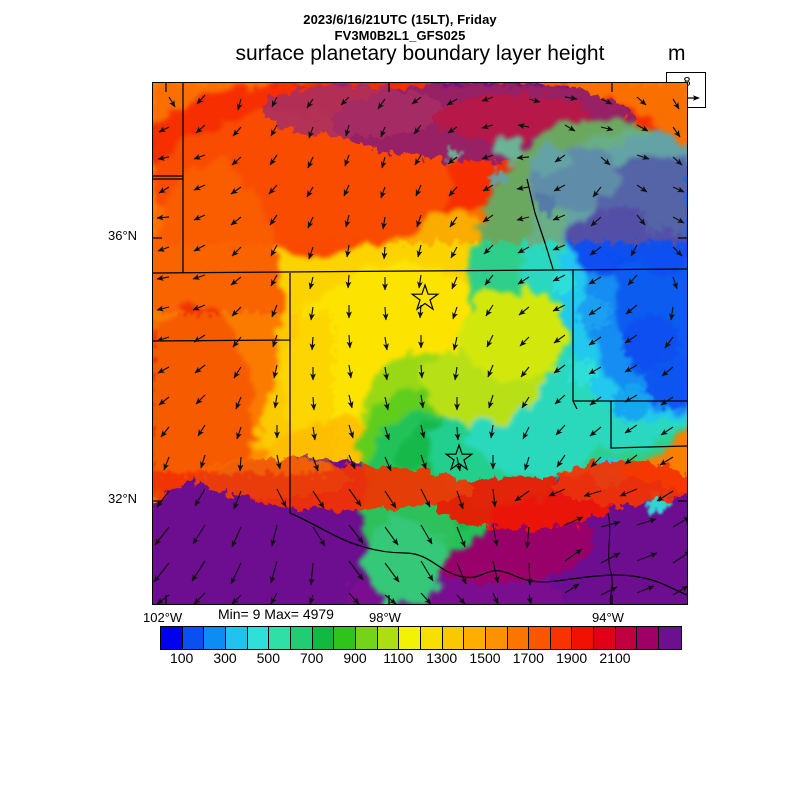 The image size is (800, 800). Describe the element at coordinates (572, 658) in the screenshot. I see `colorbar-tick: 1900` at that location.